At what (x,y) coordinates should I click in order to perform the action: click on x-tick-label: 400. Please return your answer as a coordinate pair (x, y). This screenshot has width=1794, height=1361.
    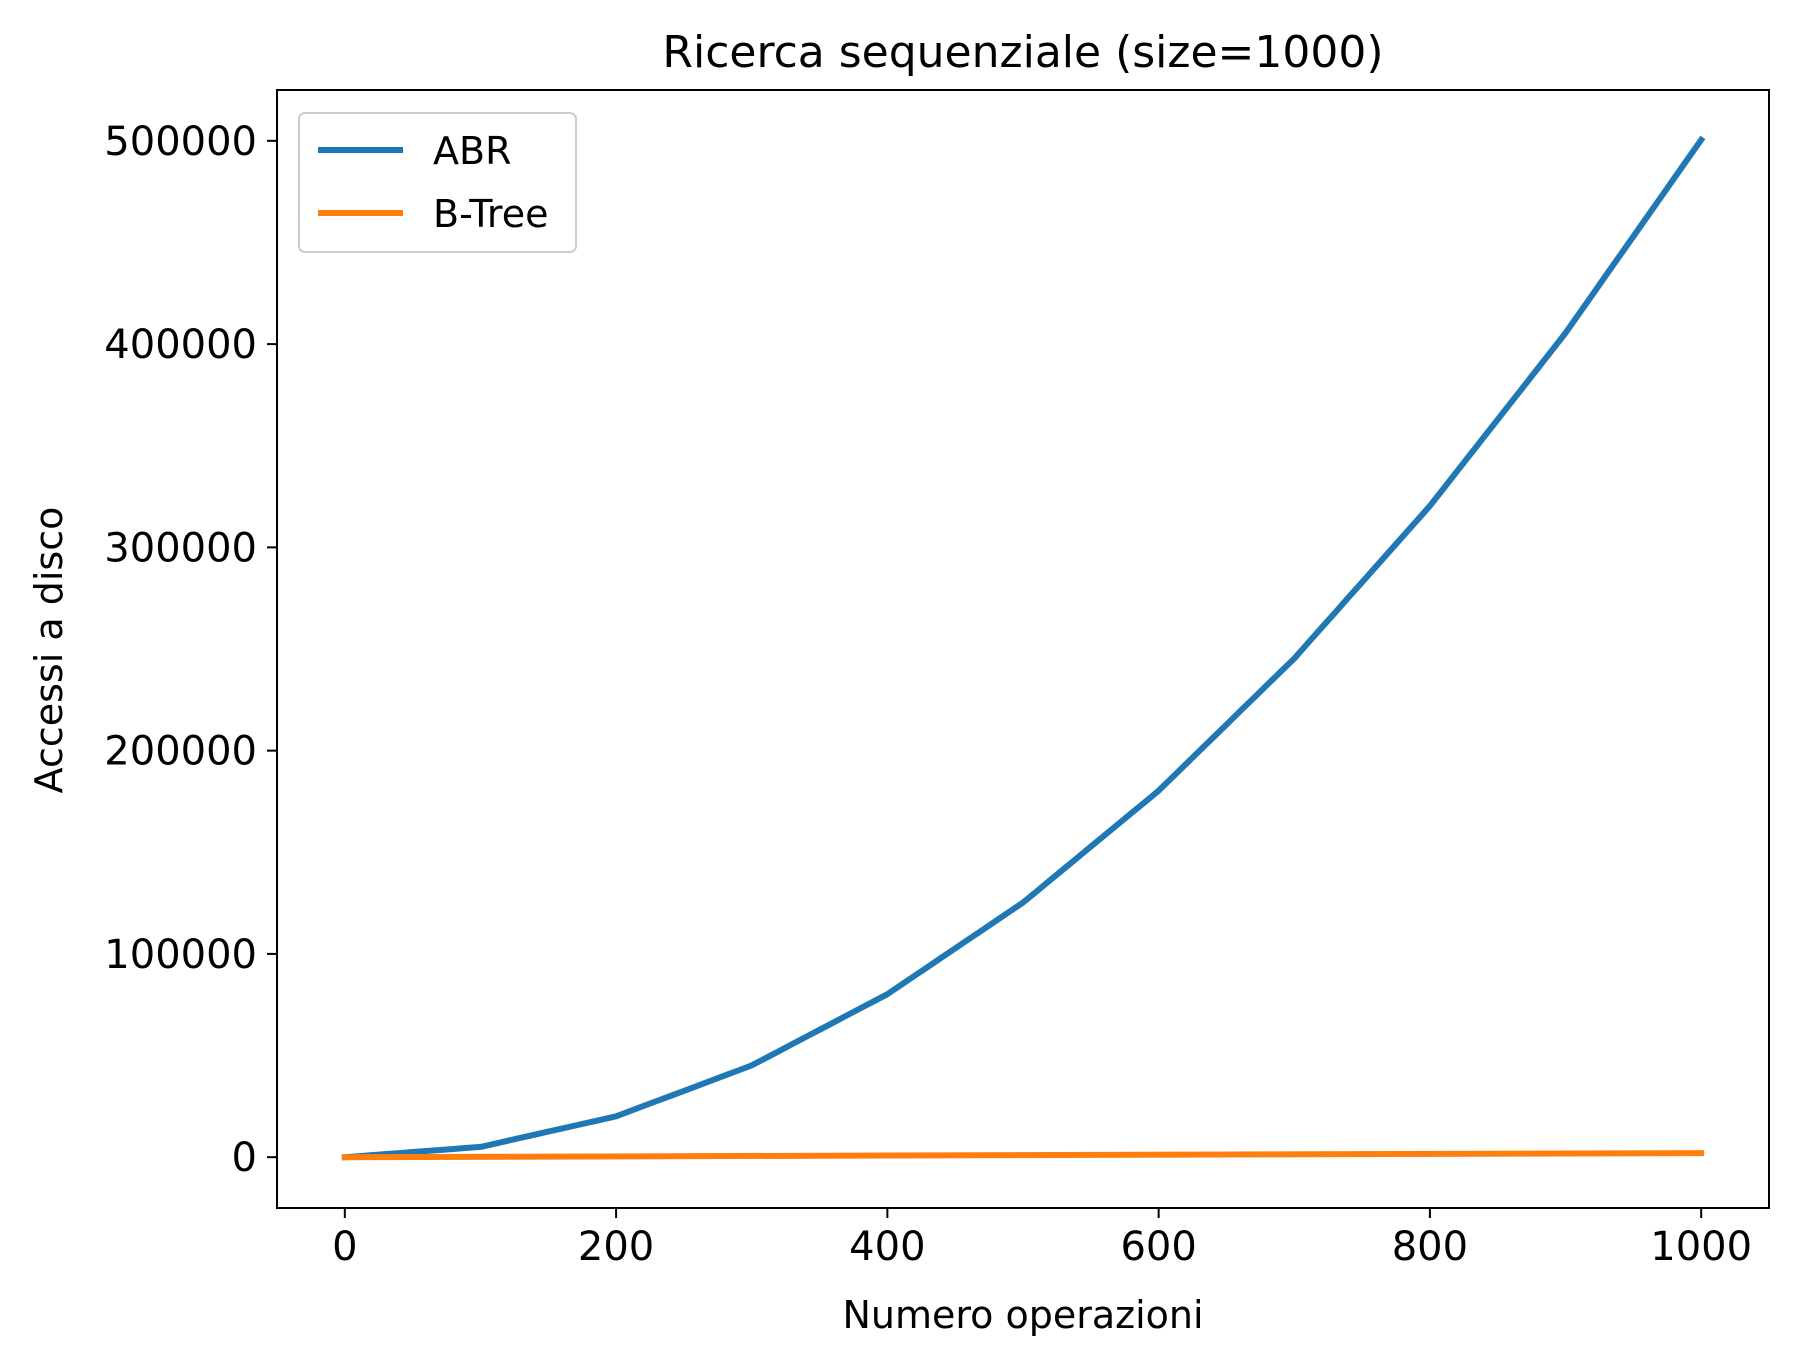
    Looking at the image, I should click on (887, 1247).